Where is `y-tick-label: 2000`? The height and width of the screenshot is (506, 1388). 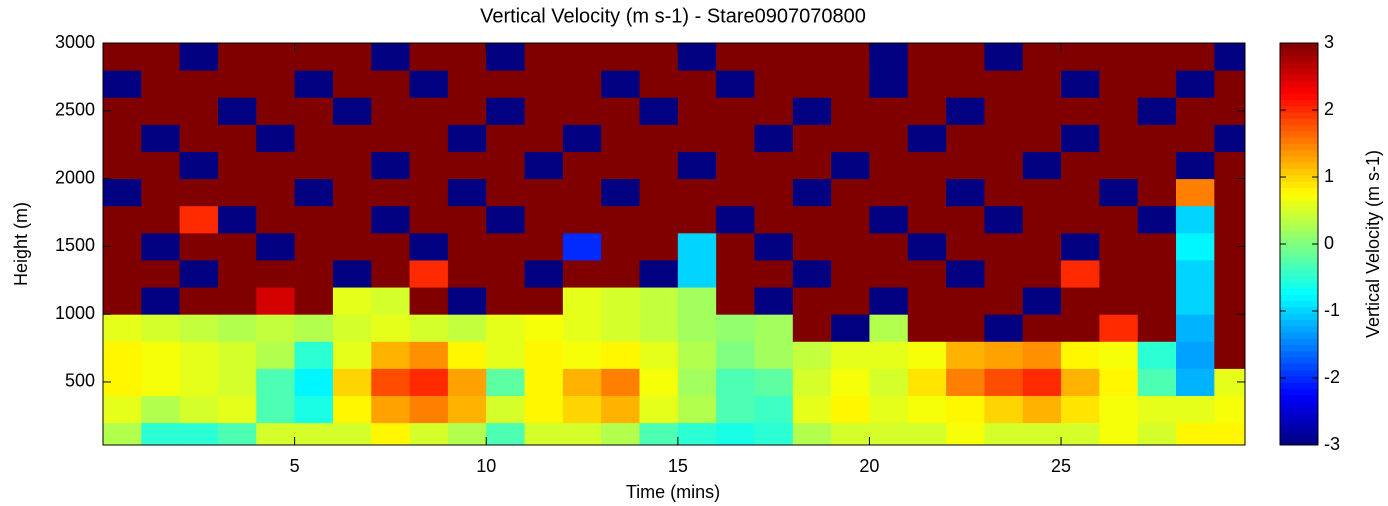 y-tick-label: 2000 is located at coordinates (75, 177).